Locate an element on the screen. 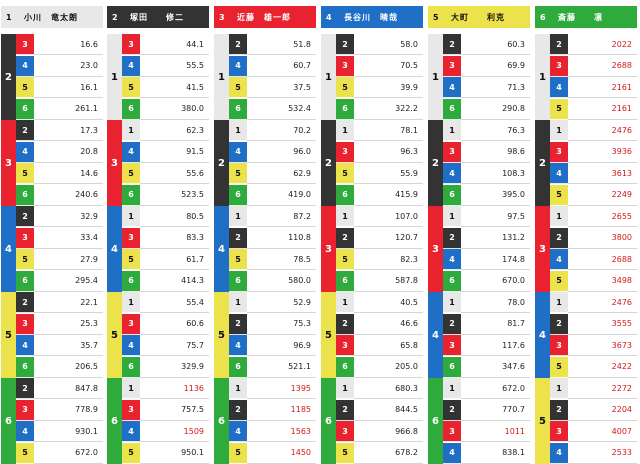 The width and height of the screenshot is (640, 464). odds-value: 44.1 is located at coordinates (174, 44).